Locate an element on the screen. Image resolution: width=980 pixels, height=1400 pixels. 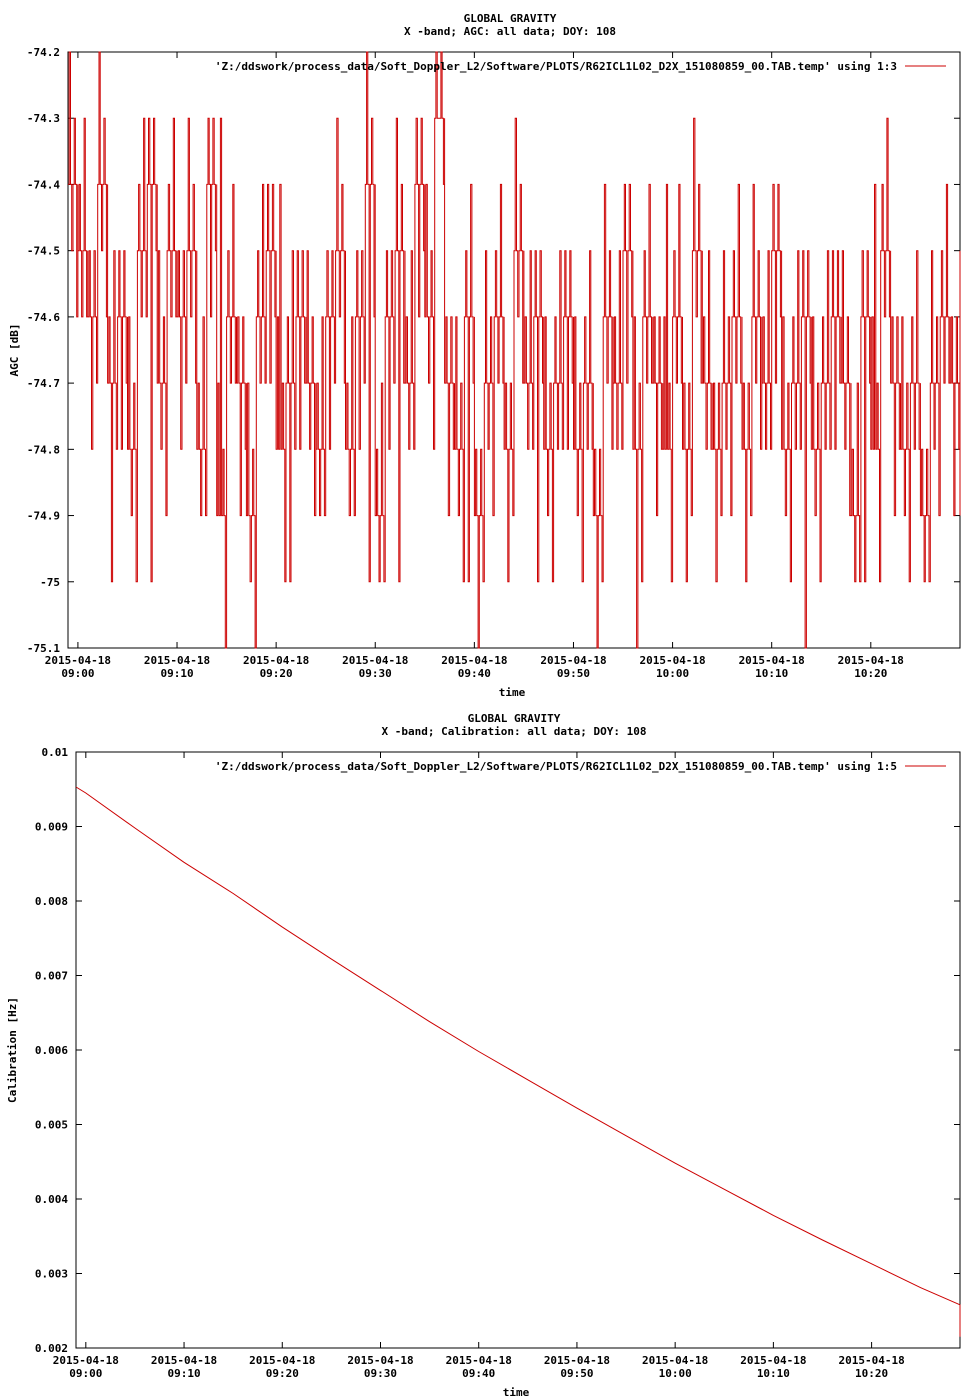
calibration-y-tick-label: 0.006 is located at coordinates (51, 1050).